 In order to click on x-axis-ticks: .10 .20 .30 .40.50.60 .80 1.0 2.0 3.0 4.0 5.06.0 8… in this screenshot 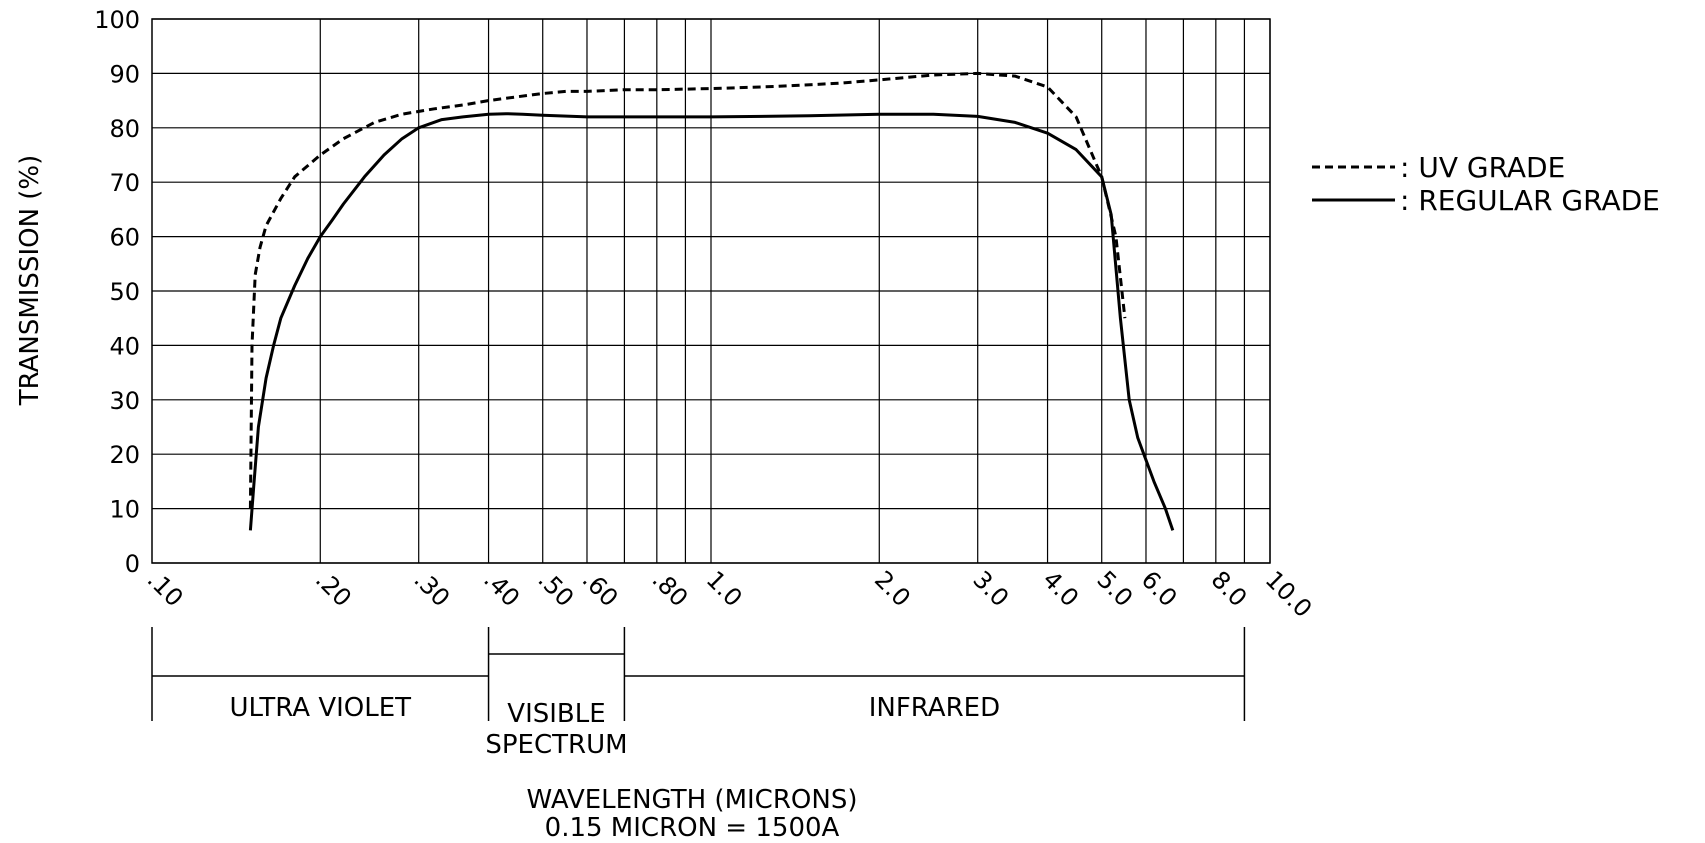, I will do `click(730, 594)`.